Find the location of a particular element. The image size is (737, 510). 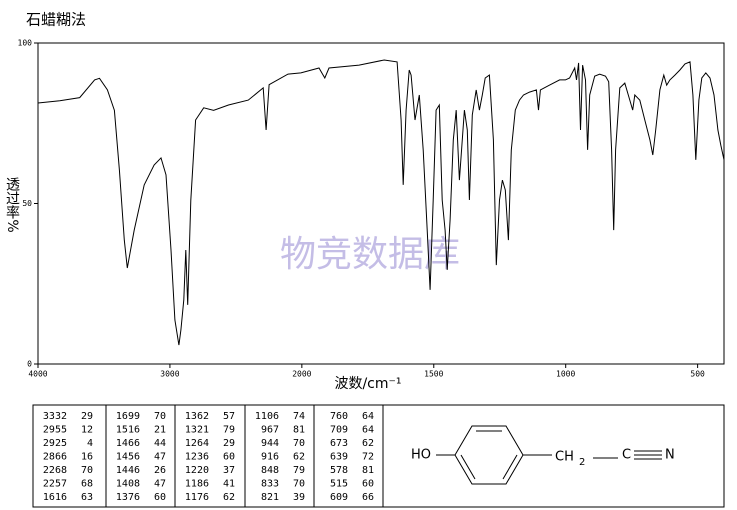

peak-wavenumber: 1186 is located at coordinates (197, 484).